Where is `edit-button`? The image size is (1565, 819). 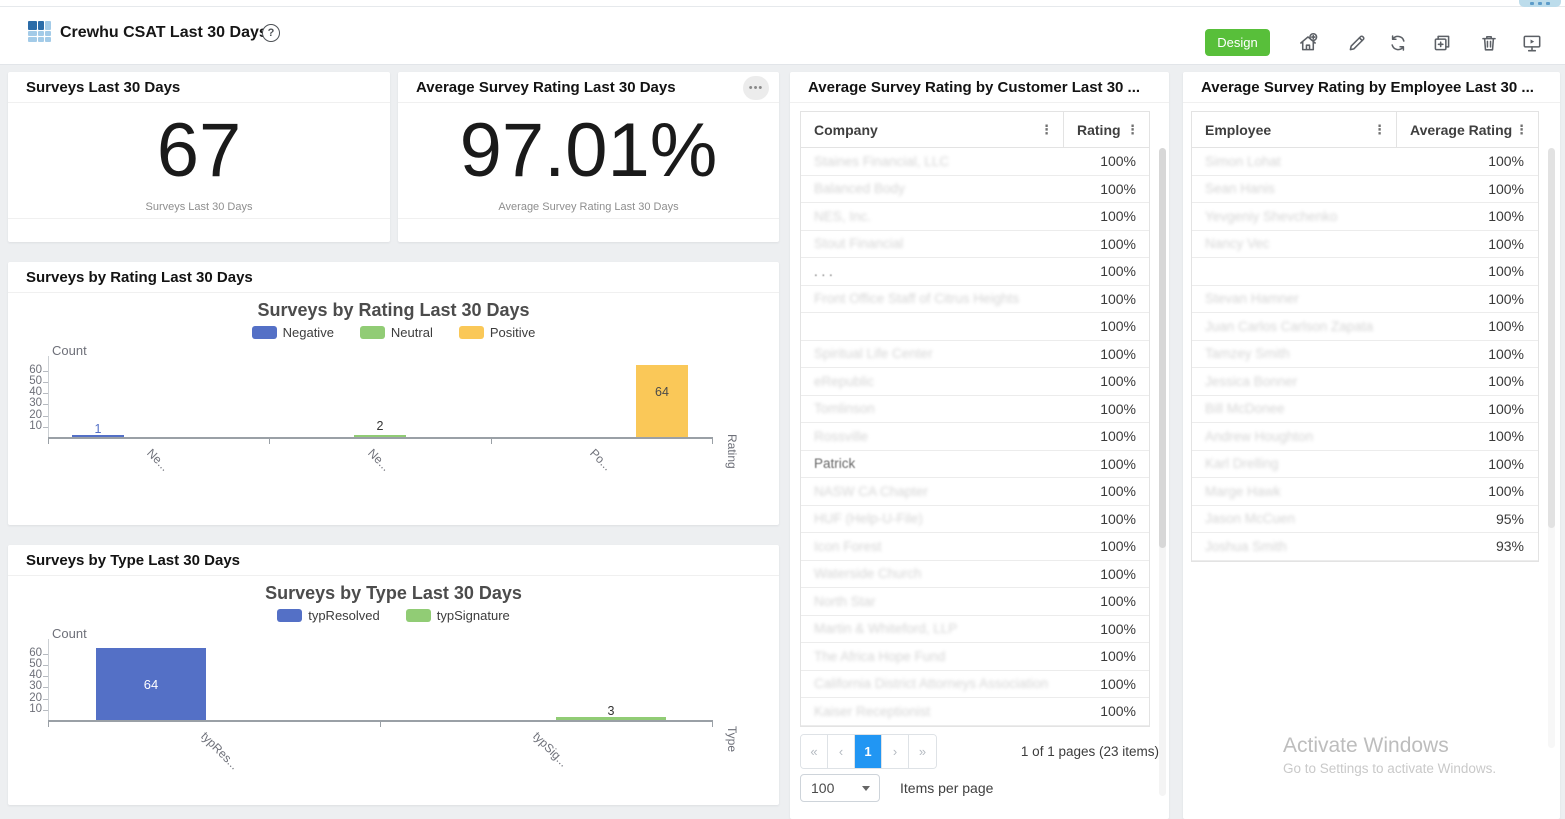
edit-button is located at coordinates (1357, 43).